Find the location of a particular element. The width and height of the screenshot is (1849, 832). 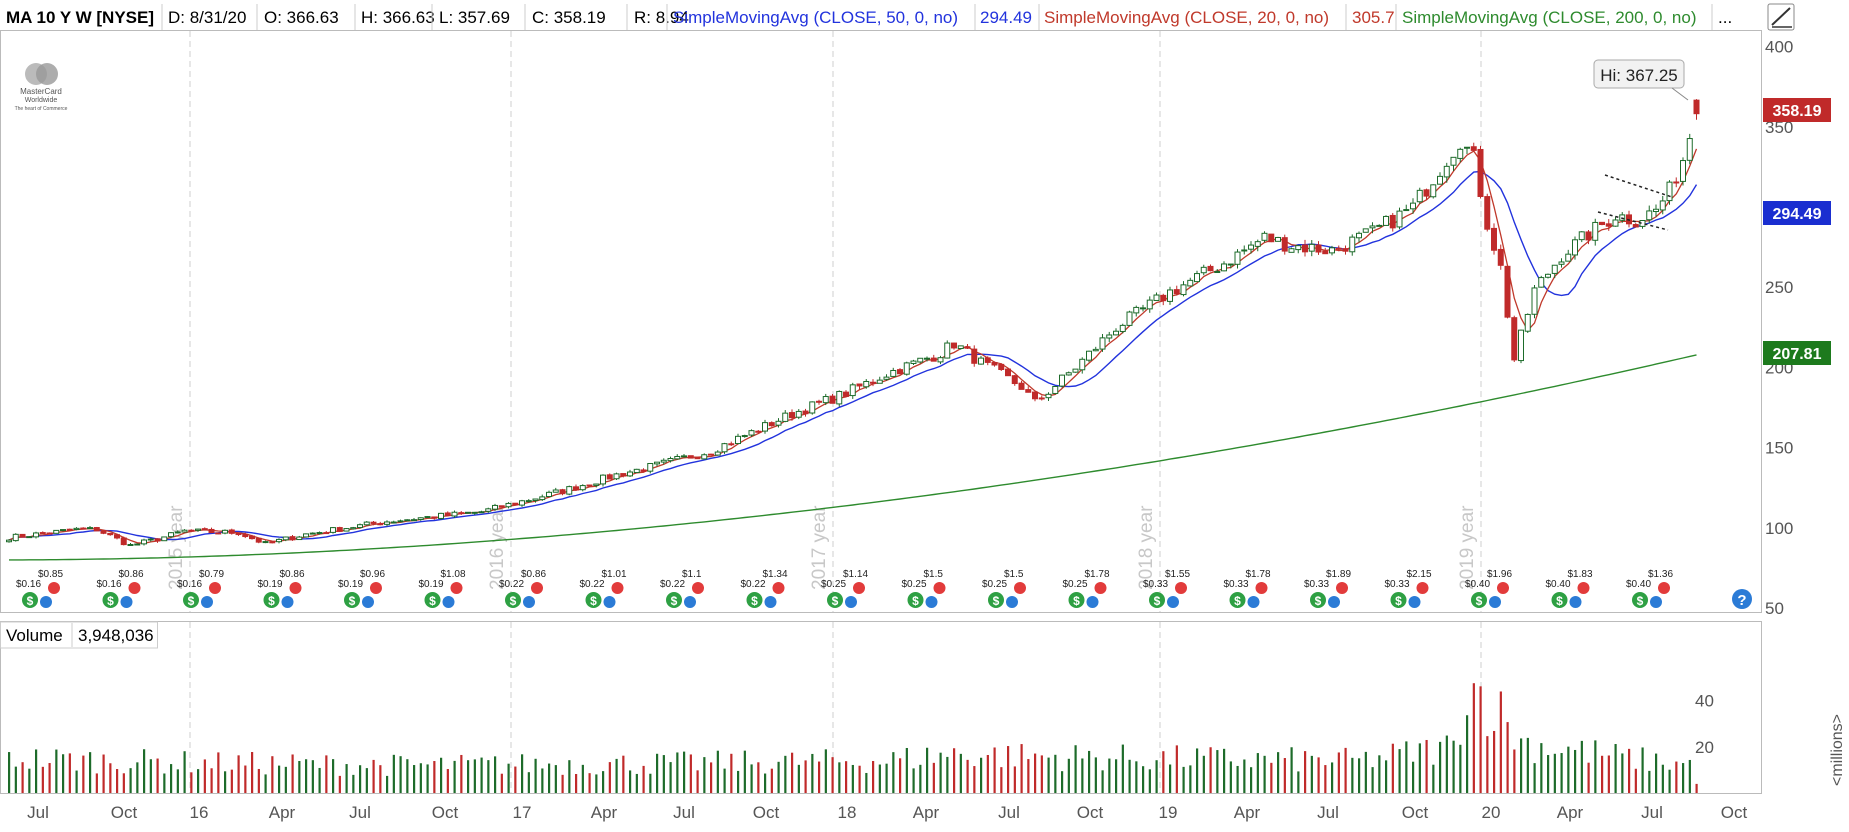

year-label: 2017 year is located at coordinates (819, 547).